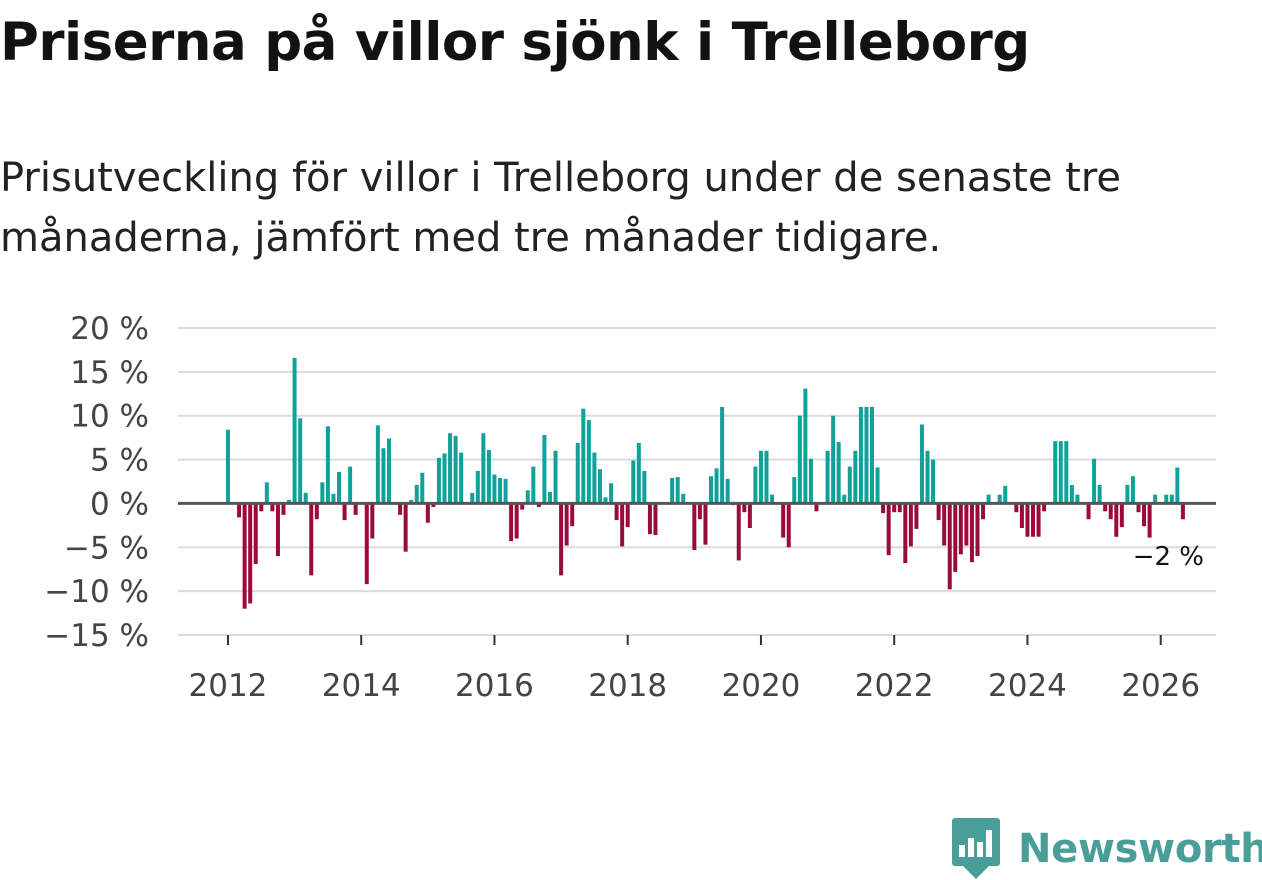 This screenshot has height=880, width=1262. I want to click on x-axis-ticks: 2012 2014 2016 2018 2020 2022 2024 2026, so click(694, 669).